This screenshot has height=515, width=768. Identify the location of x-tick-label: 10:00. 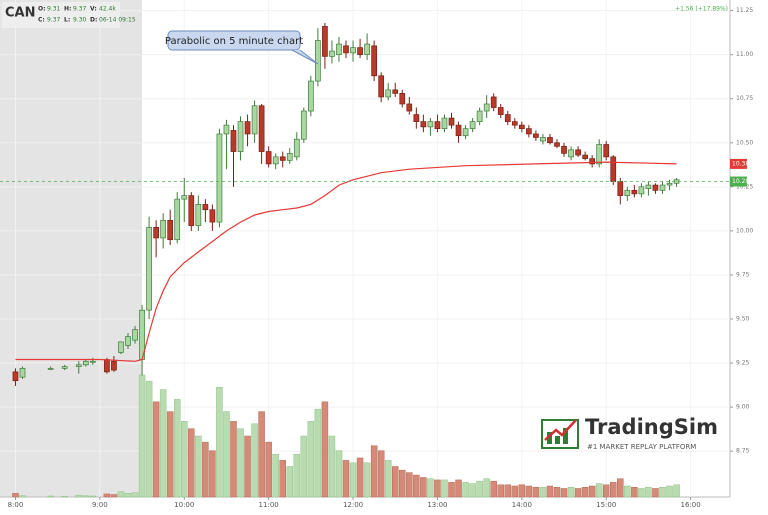
(184, 505).